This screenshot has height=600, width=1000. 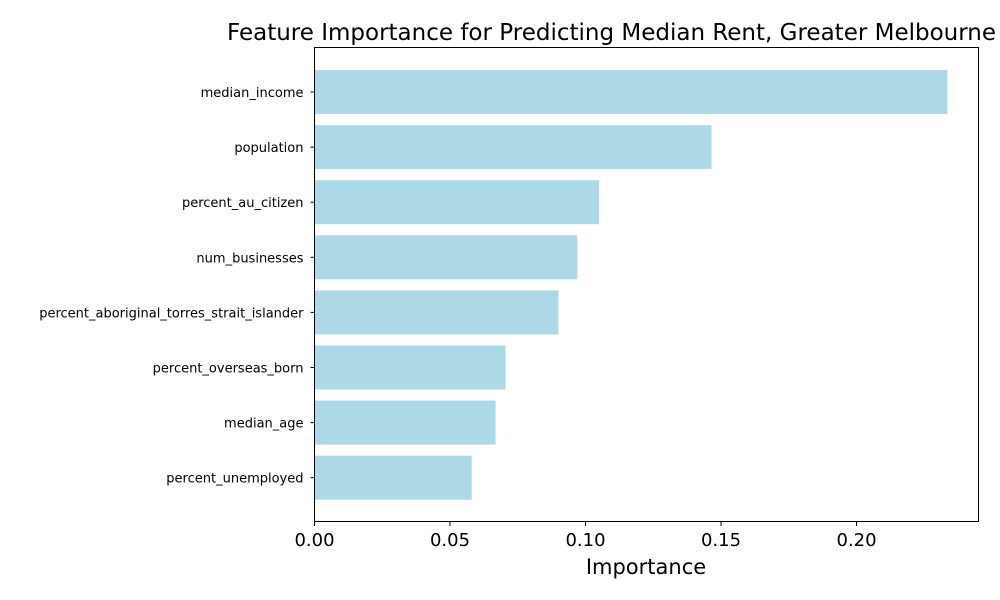 I want to click on x-tick-label: 0.15, so click(x=721, y=540).